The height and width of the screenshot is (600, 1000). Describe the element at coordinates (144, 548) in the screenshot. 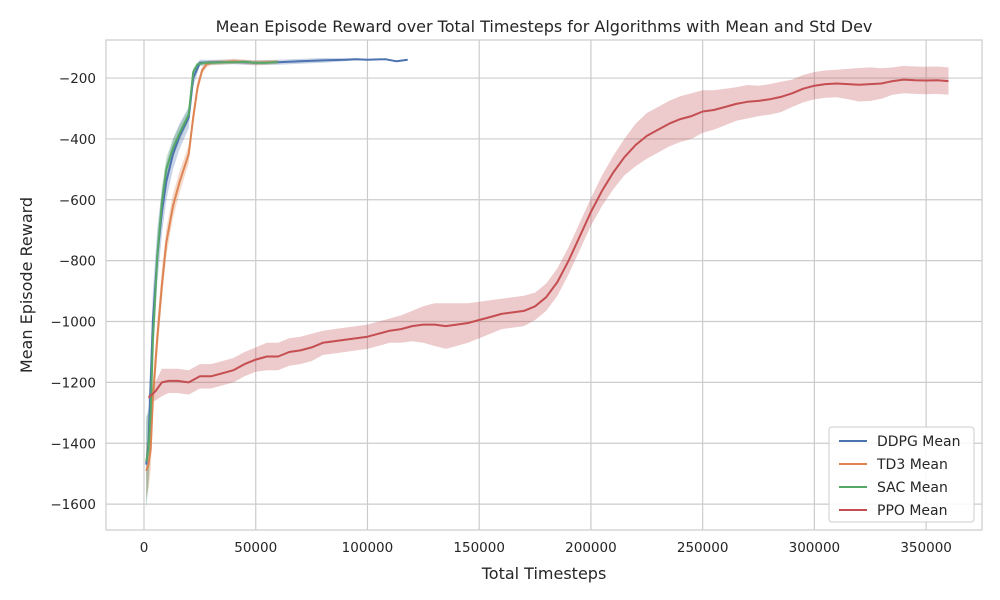

I see `x-tick-label: 0` at that location.